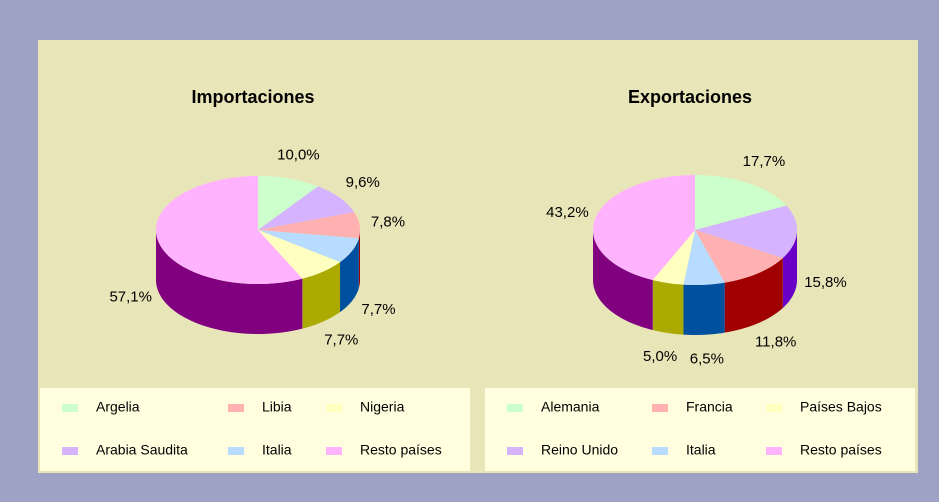 This screenshot has height=502, width=939. I want to click on data-label: 10,0%, so click(298, 155).